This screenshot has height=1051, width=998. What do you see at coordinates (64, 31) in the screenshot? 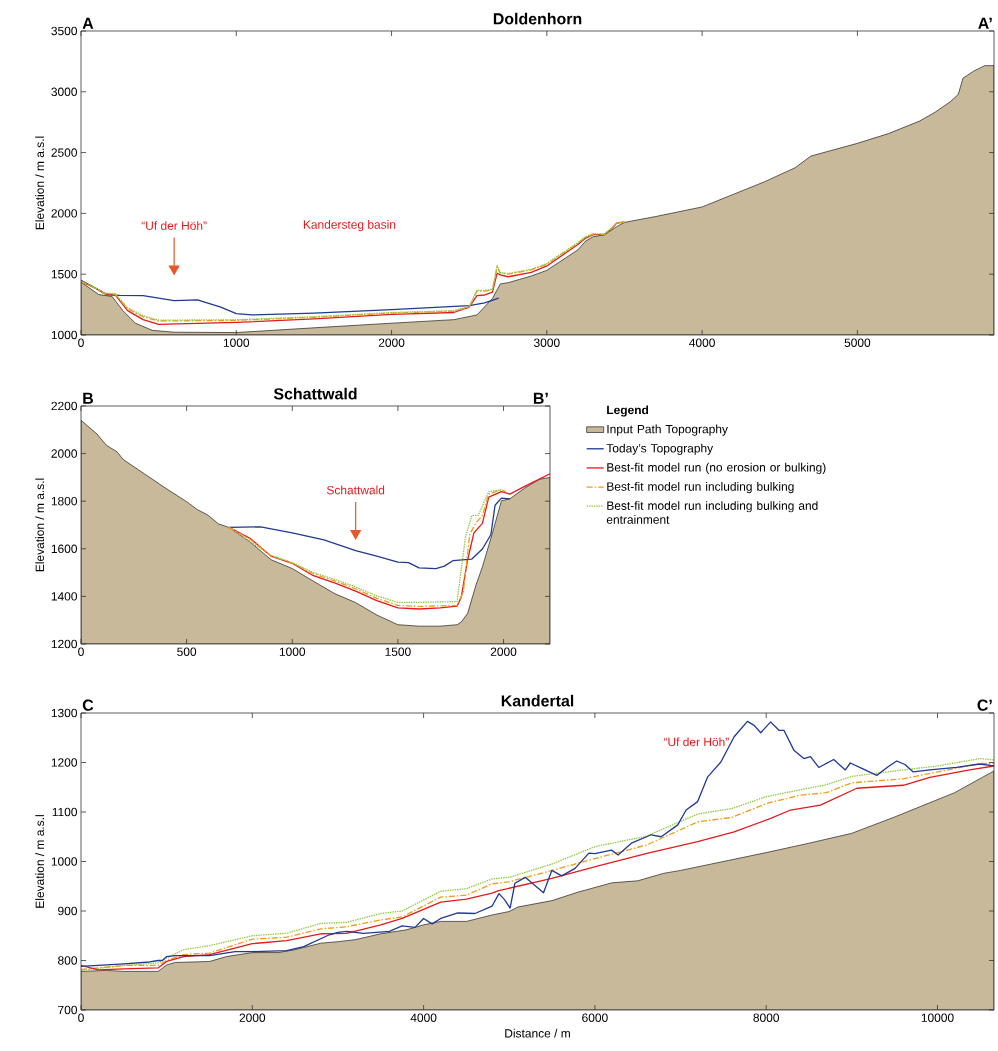
I see `y-tick-label: 3500` at bounding box center [64, 31].